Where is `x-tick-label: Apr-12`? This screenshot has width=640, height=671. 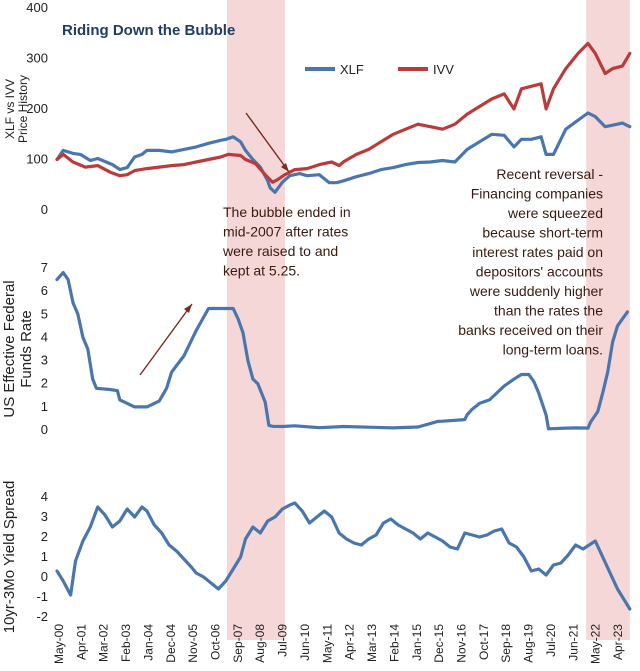 x-tick-label: Apr-12 is located at coordinates (350, 642).